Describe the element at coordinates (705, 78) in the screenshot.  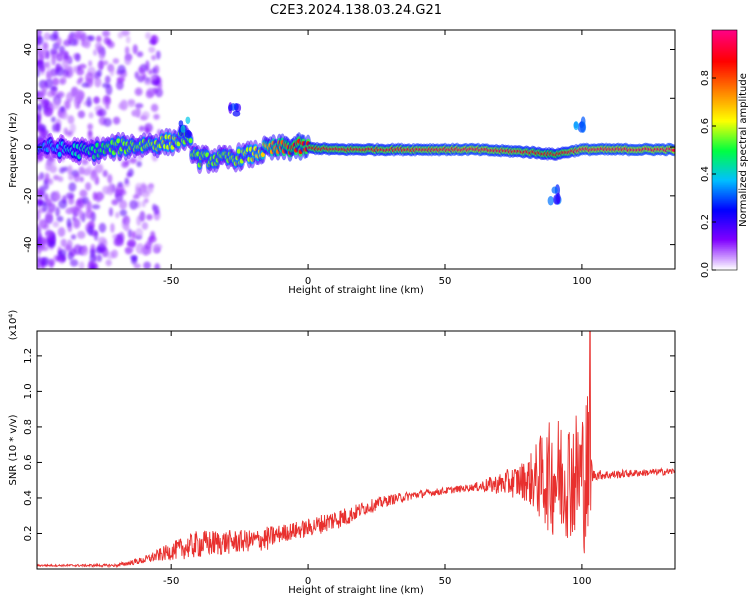
I see `colorbar-tick-label: 0.8` at that location.